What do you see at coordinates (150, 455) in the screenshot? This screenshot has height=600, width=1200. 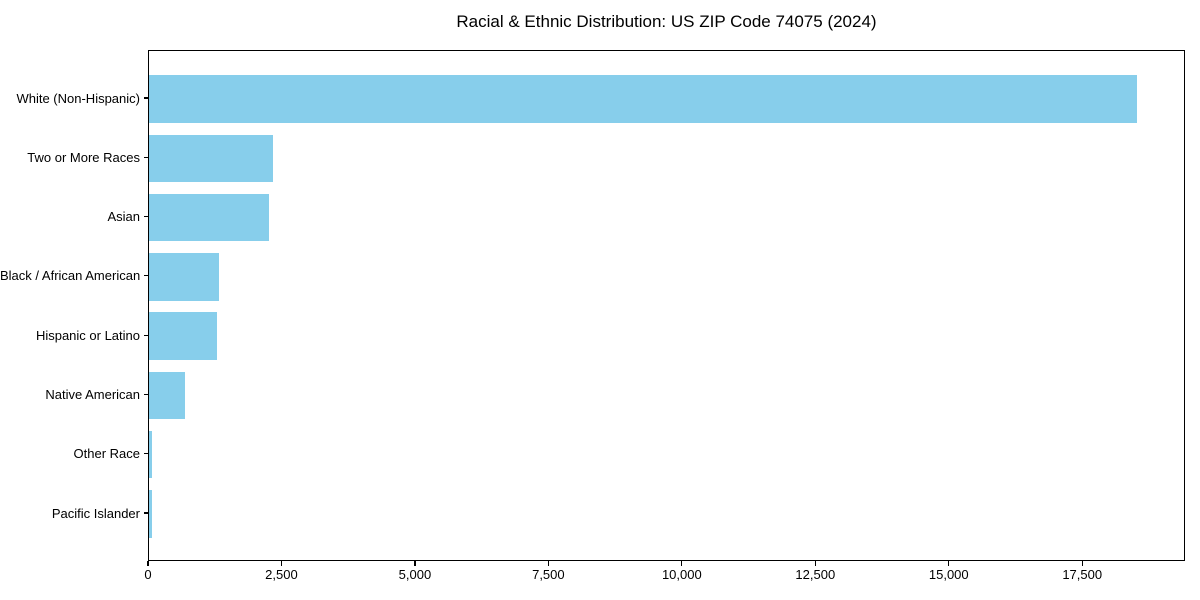 I see `bar-other-race` at bounding box center [150, 455].